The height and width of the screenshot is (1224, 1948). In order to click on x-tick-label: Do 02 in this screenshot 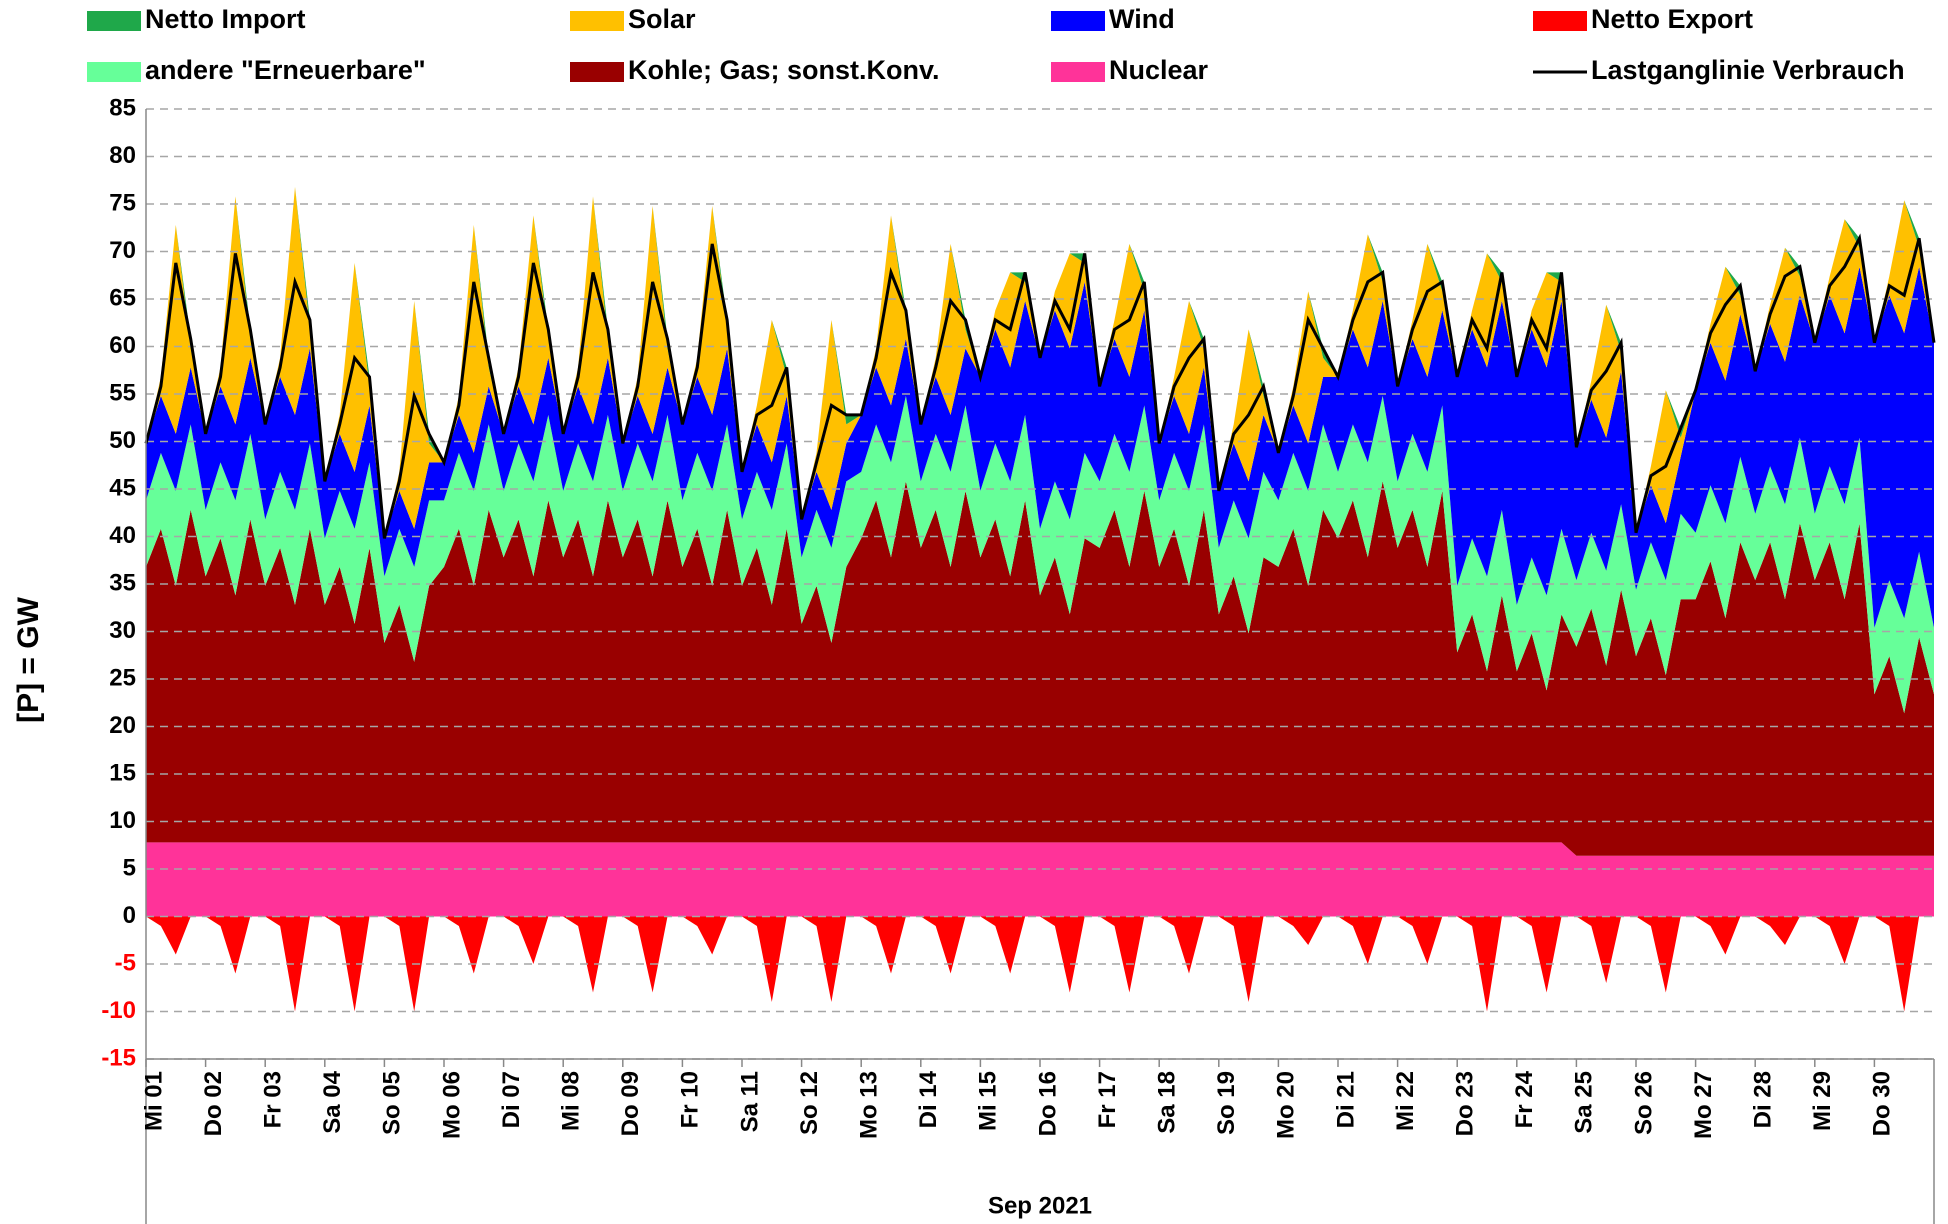, I will do `click(213, 1103)`.